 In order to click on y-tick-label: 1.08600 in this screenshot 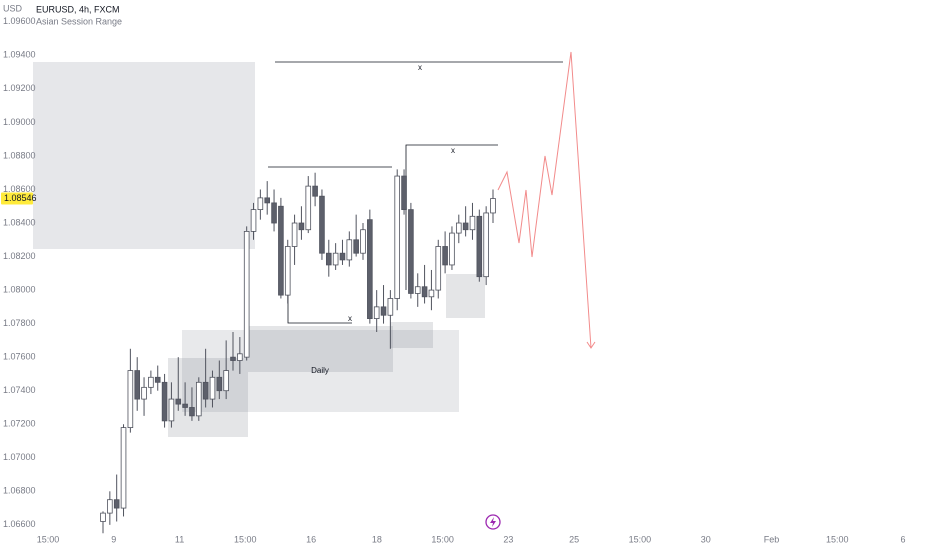, I will do `click(19, 189)`.